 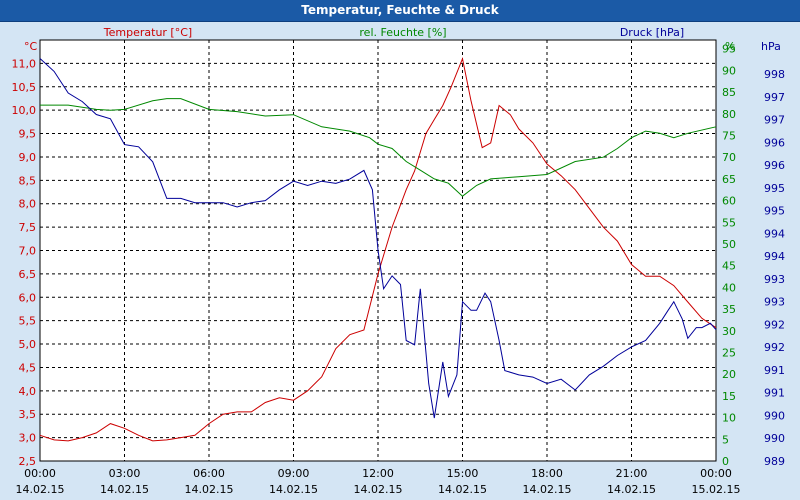 What do you see at coordinates (729, 222) in the screenshot?
I see `humidity-tick-label: 55` at bounding box center [729, 222].